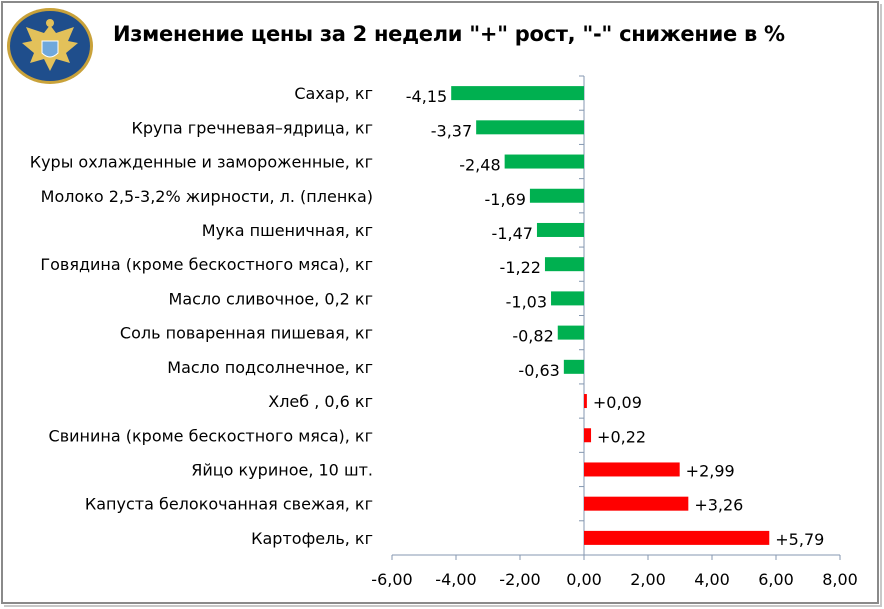  I want to click on data-label: +2,99, so click(710, 470).